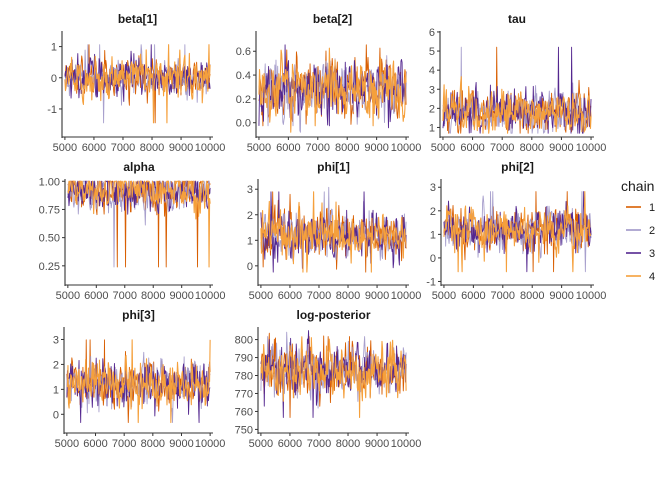 This screenshot has height=480, width=672. Describe the element at coordinates (517, 167) in the screenshot. I see `panel-title: phi[2]` at that location.